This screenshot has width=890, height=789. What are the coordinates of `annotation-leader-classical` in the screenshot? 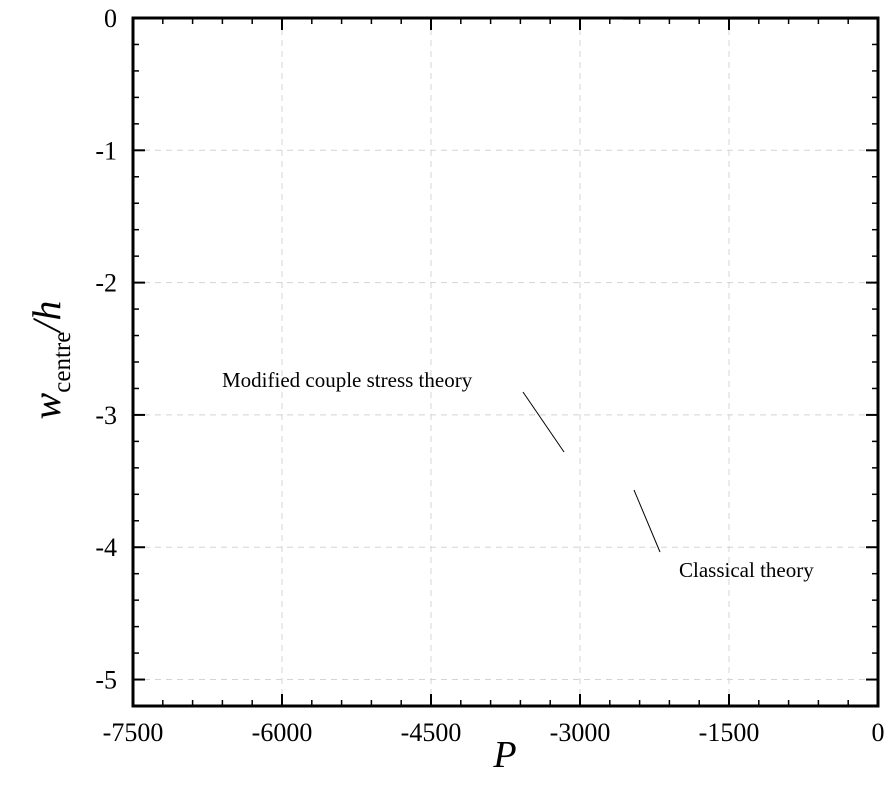 It's located at (647, 521).